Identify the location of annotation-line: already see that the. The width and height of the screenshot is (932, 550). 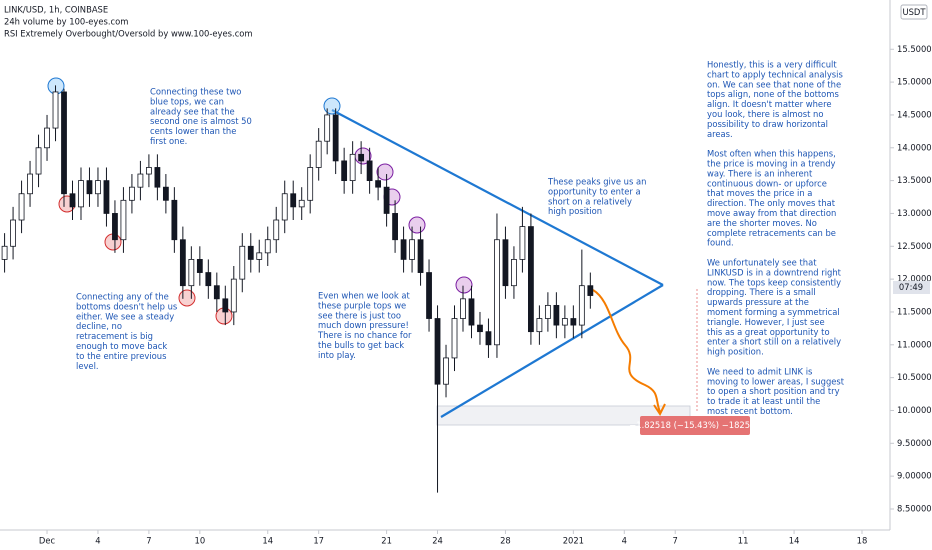
(192, 111).